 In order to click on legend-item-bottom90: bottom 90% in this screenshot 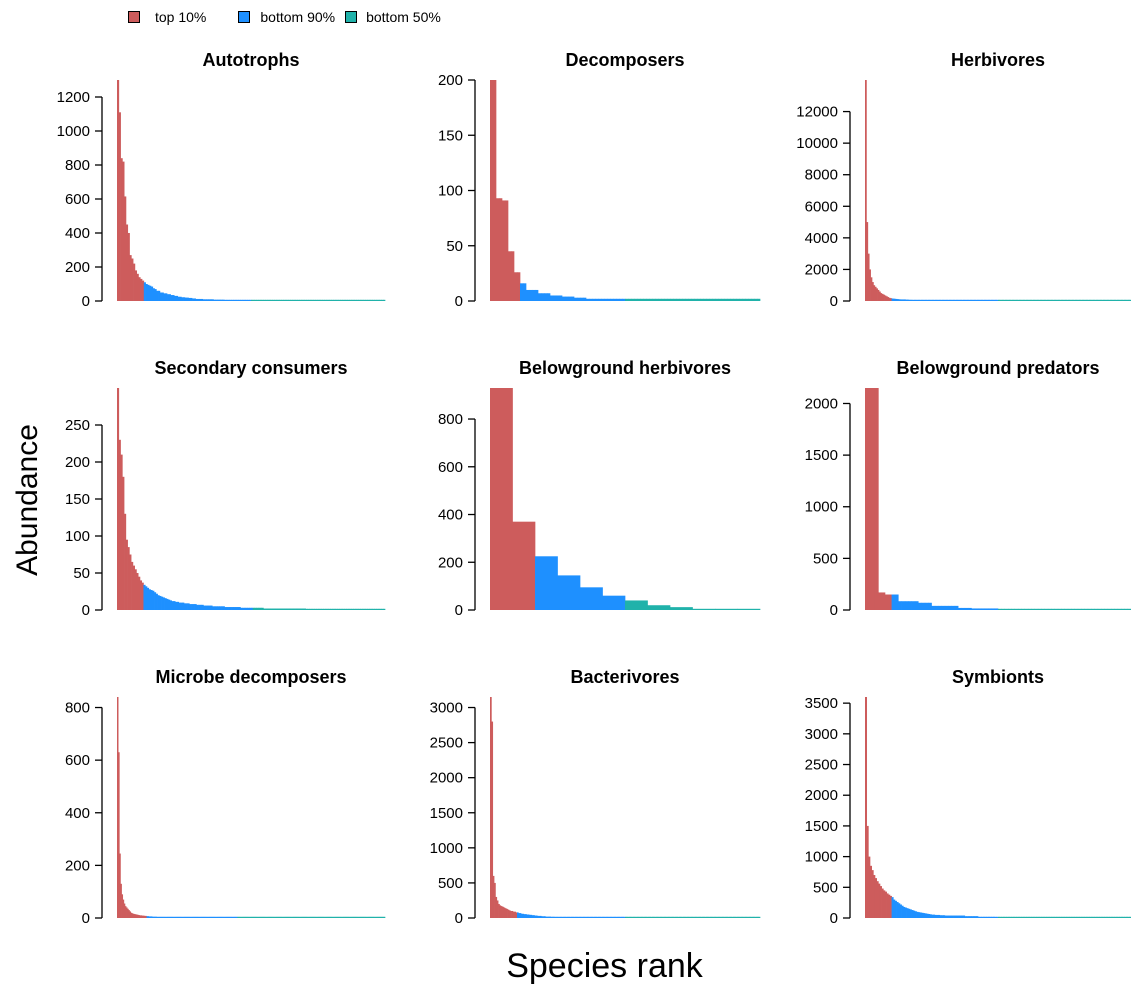, I will do `click(286, 17)`.